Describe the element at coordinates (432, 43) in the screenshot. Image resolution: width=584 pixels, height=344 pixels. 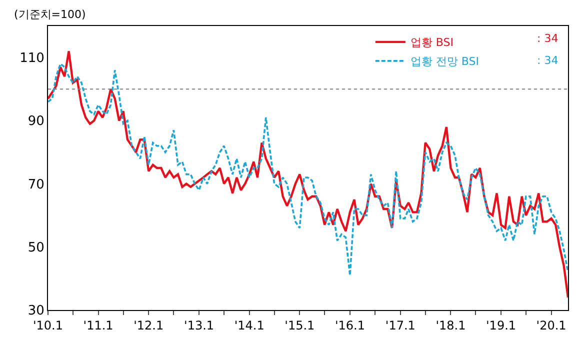
I see `legend-label: 업황 BSI` at that location.